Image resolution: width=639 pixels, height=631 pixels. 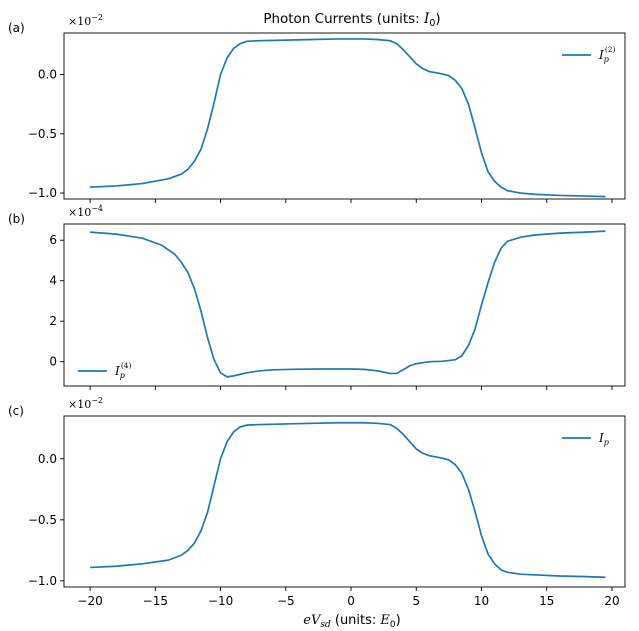 What do you see at coordinates (53, 240) in the screenshot?
I see `y-tick-label-b: 6` at bounding box center [53, 240].